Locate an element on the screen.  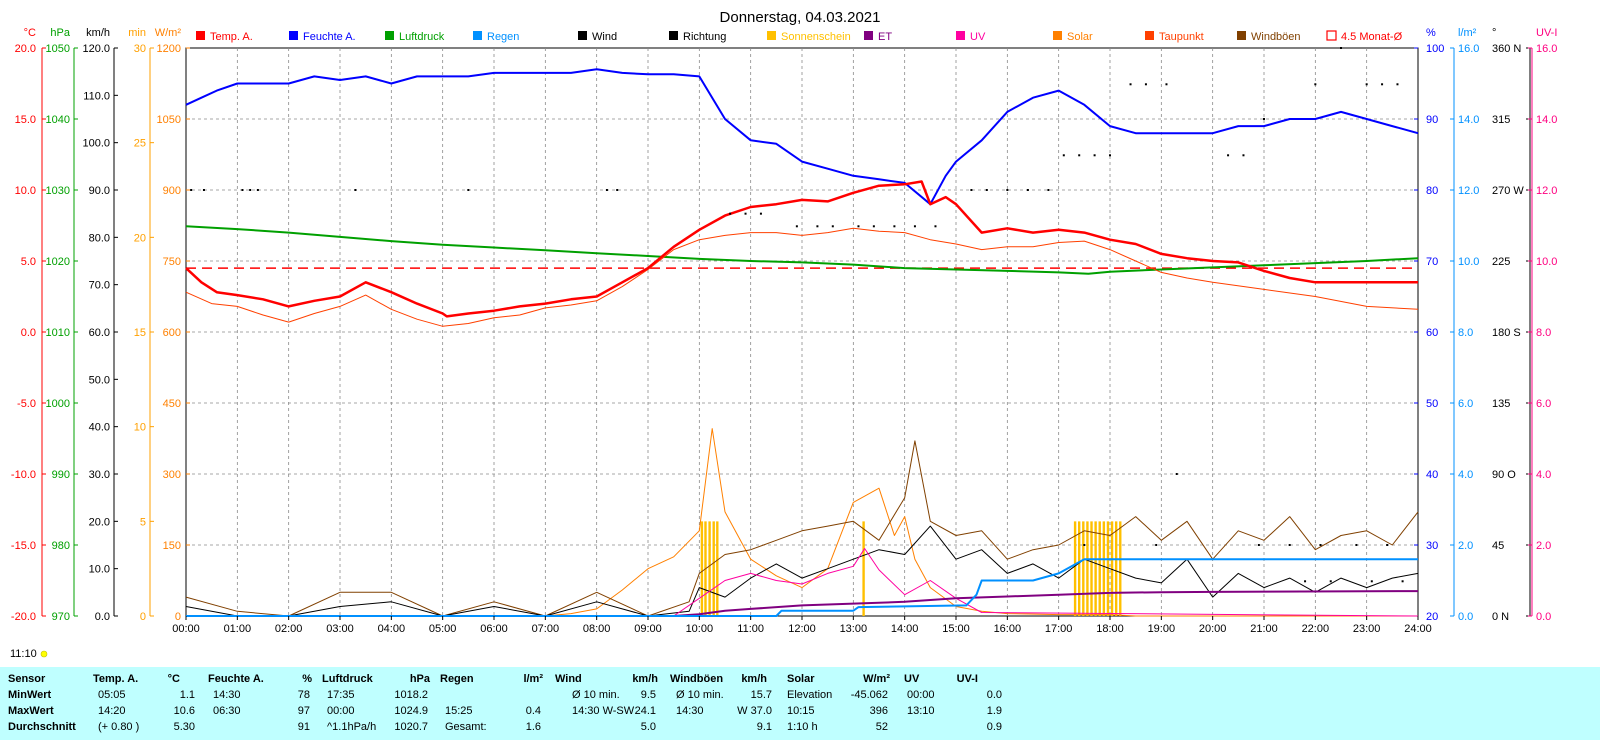
left-axis-tick-label: 15 is located at coordinates (140, 333).